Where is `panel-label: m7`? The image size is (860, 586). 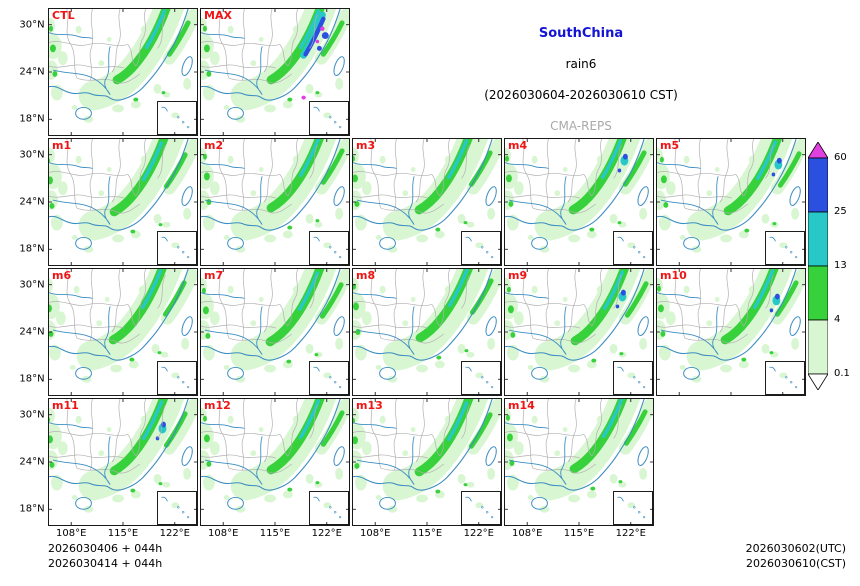
panel-label: m7 is located at coordinates (214, 275).